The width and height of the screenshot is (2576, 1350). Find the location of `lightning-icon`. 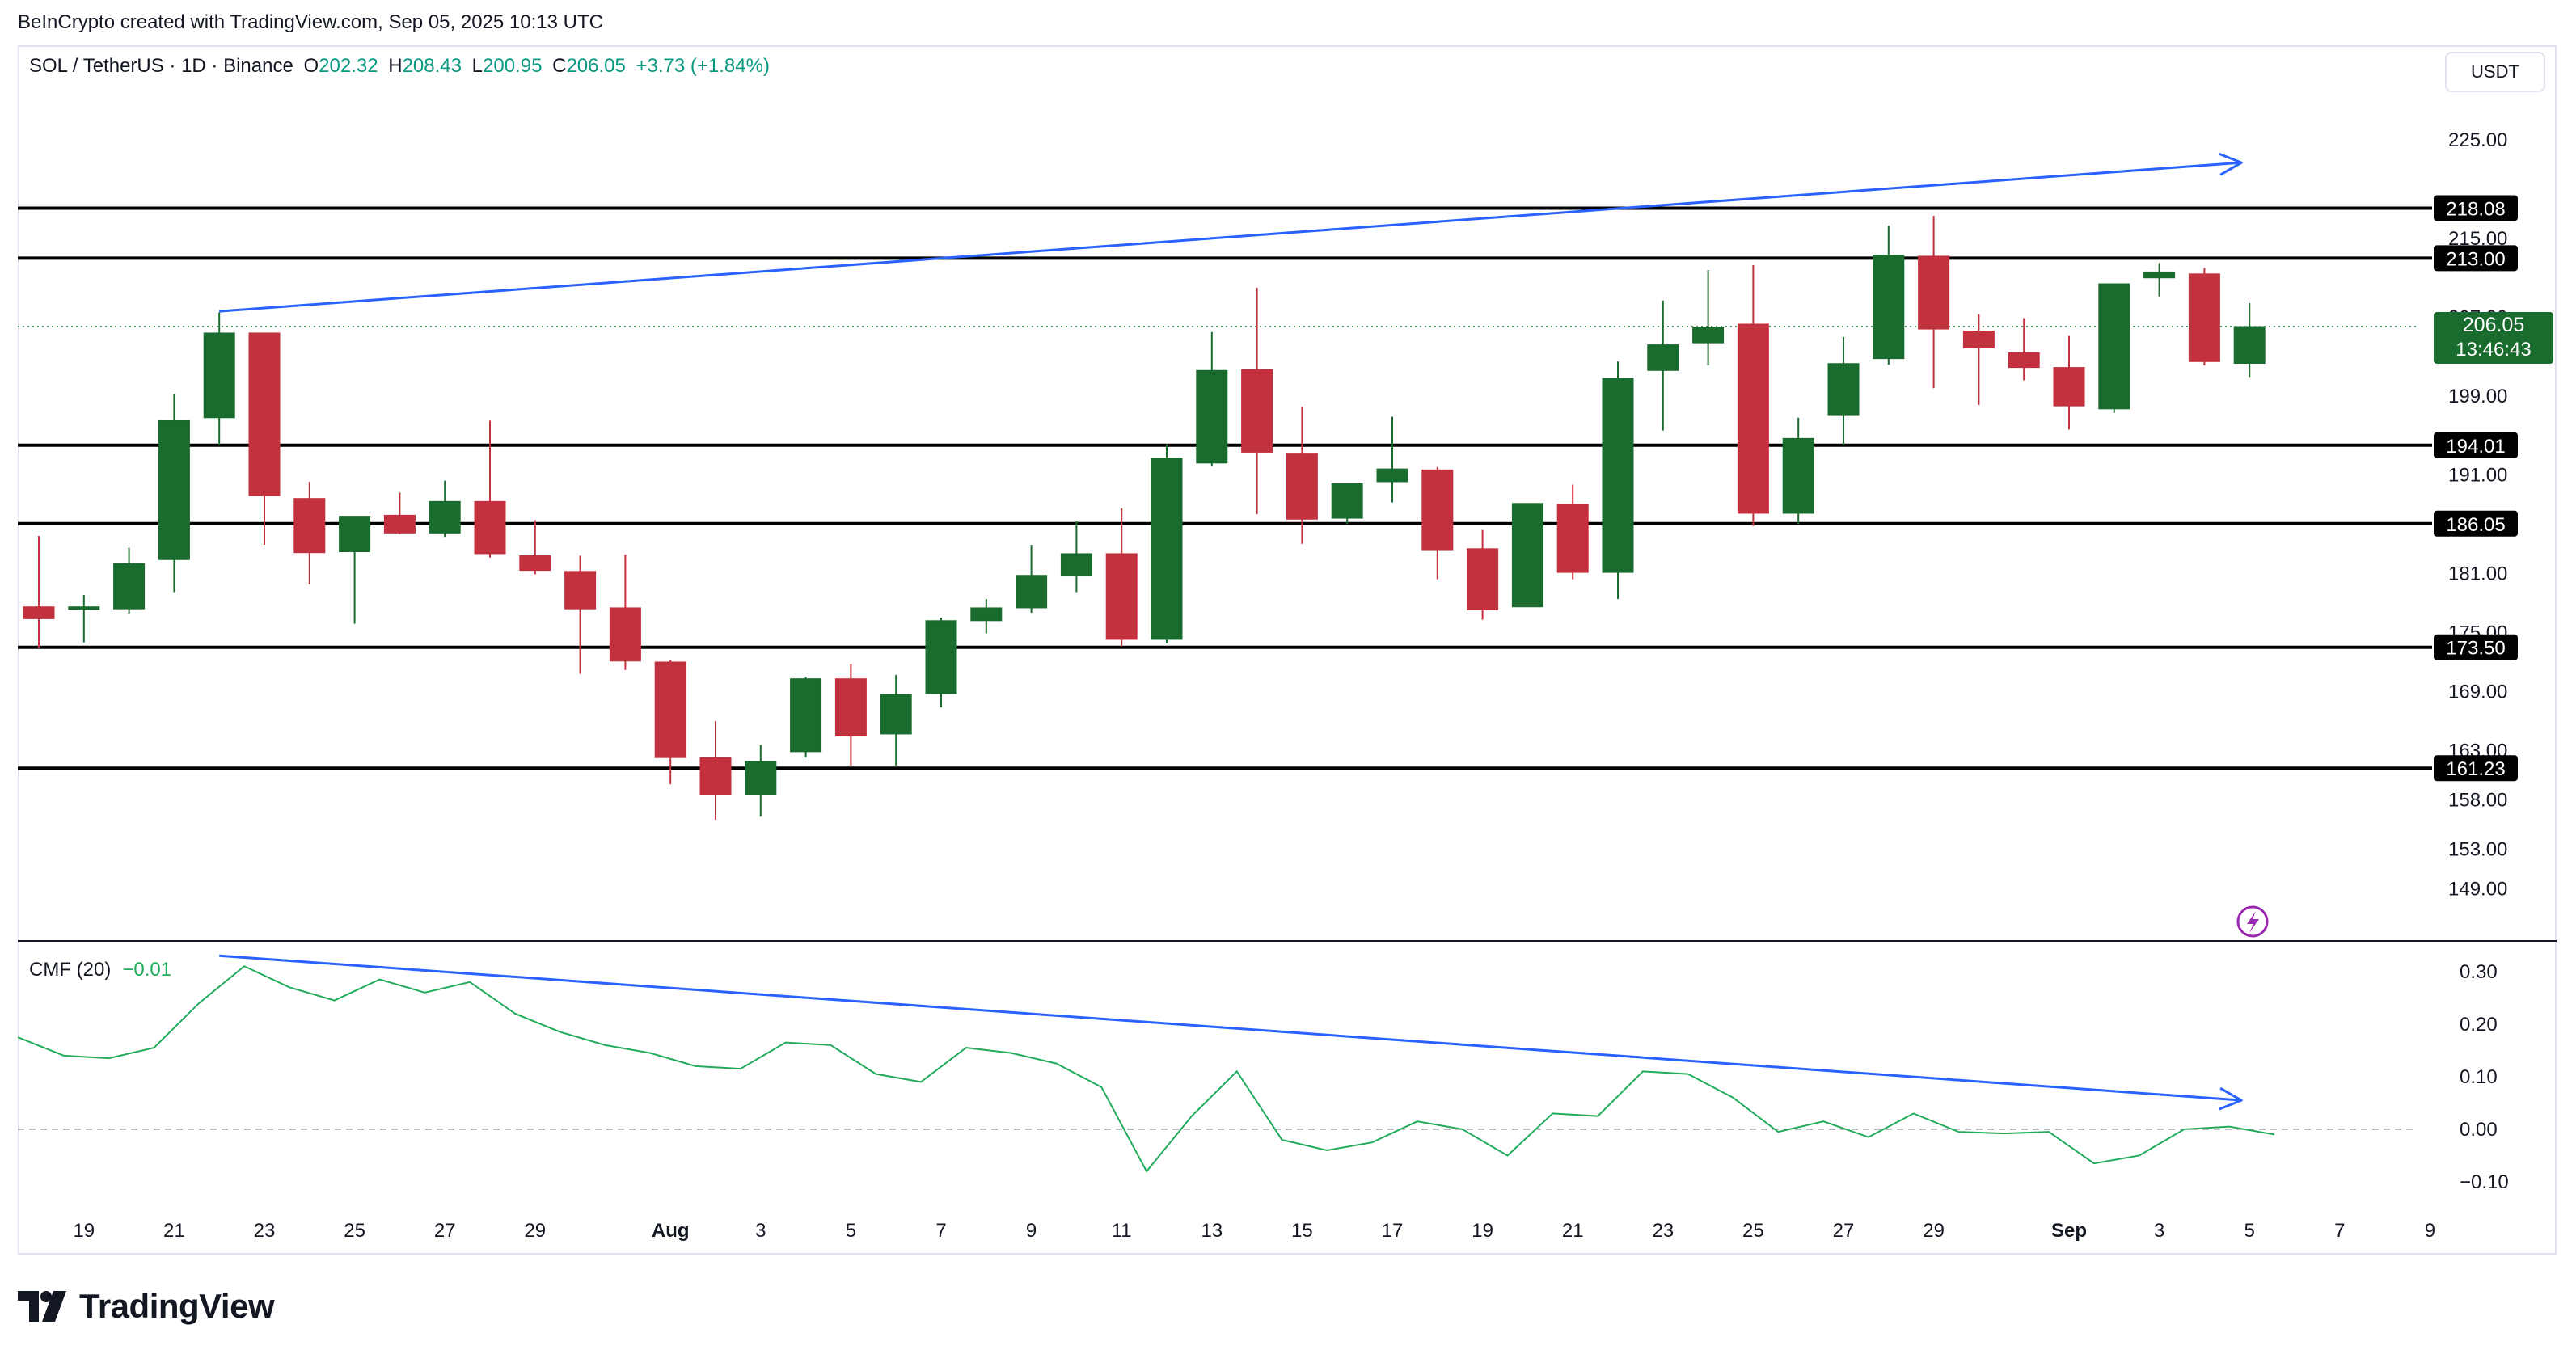

lightning-icon is located at coordinates (2252, 921).